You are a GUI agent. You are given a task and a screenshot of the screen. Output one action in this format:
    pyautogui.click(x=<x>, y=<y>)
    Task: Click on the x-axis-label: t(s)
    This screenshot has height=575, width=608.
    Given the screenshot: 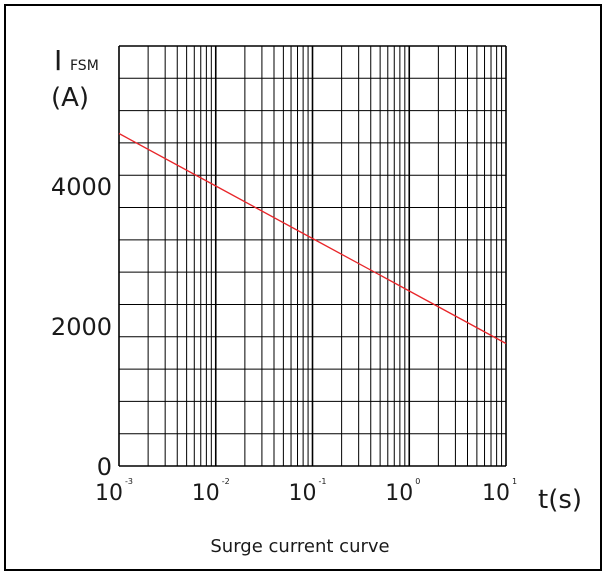 What is the action you would take?
    pyautogui.click(x=560, y=500)
    